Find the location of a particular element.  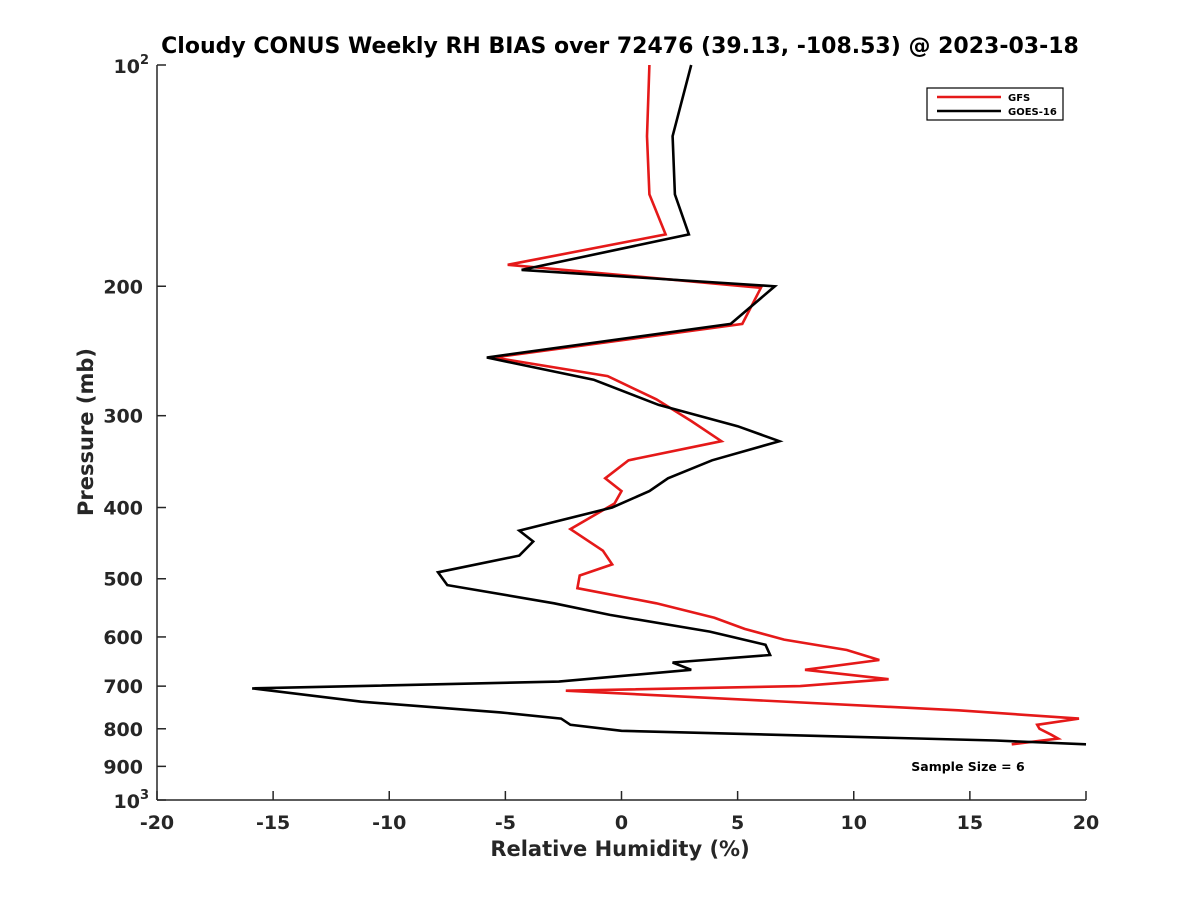

legend: GFS GOES-16 is located at coordinates (995, 104).